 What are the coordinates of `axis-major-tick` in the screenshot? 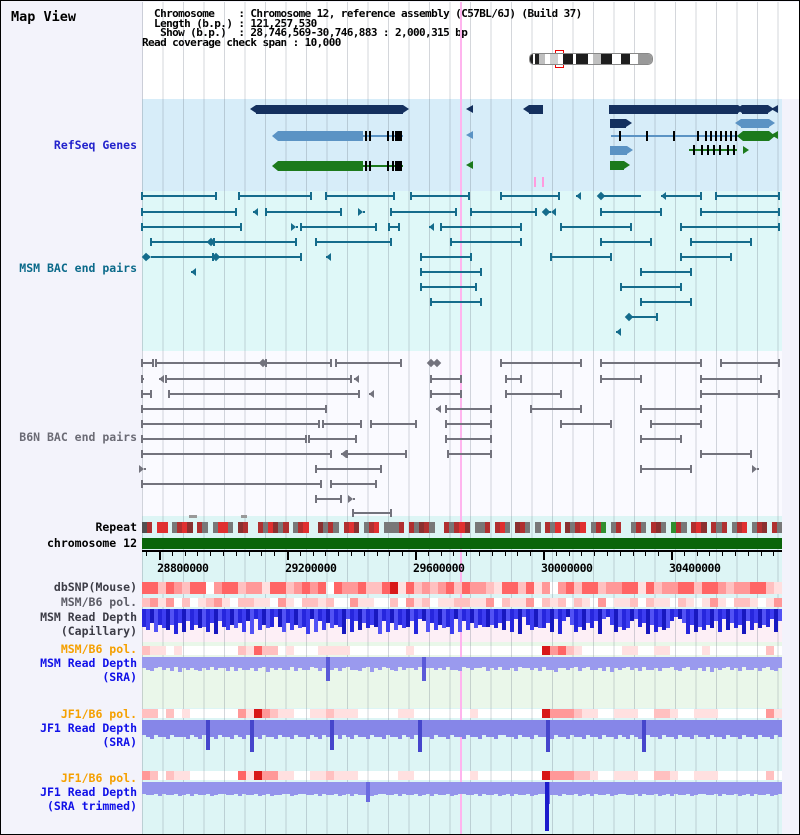 It's located at (416, 556).